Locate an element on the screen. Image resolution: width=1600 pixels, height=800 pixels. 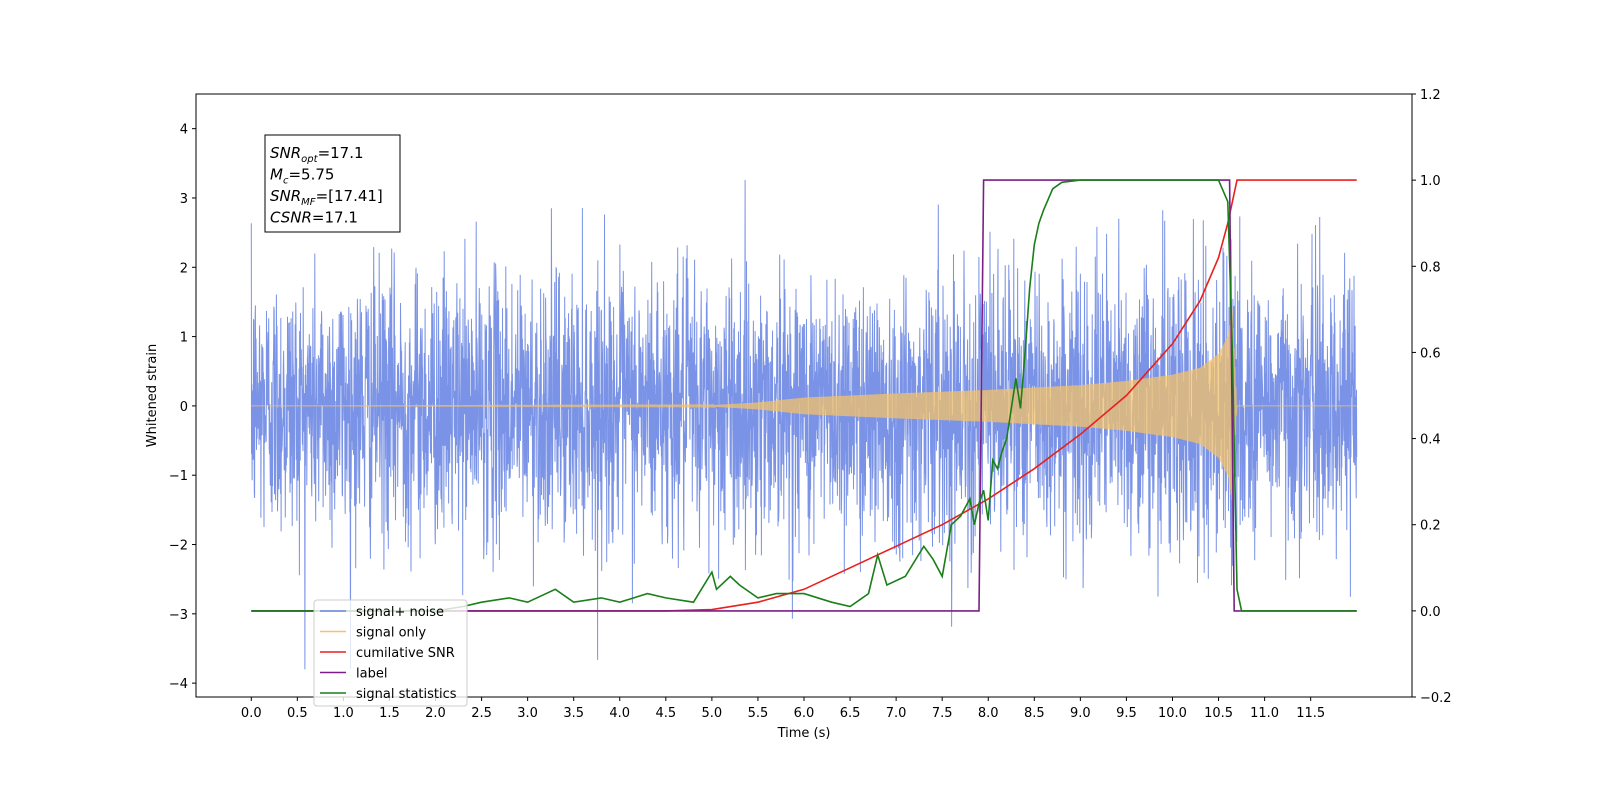
x-tick-label: 9.0 is located at coordinates (1080, 713).